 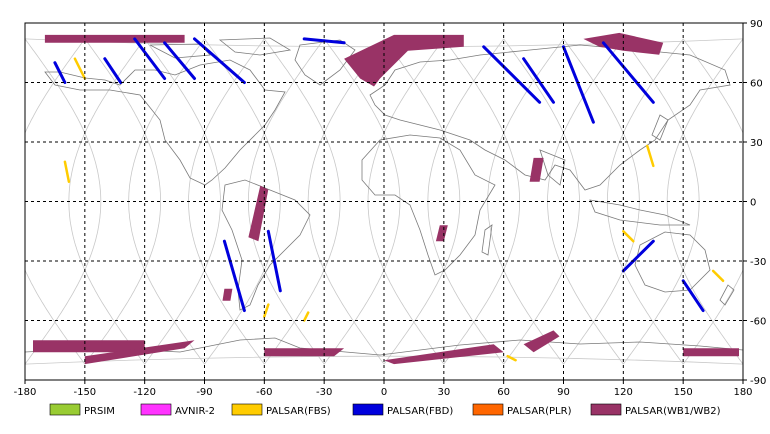 What do you see at coordinates (204, 392) in the screenshot?
I see `x-tick-label: -90` at bounding box center [204, 392].